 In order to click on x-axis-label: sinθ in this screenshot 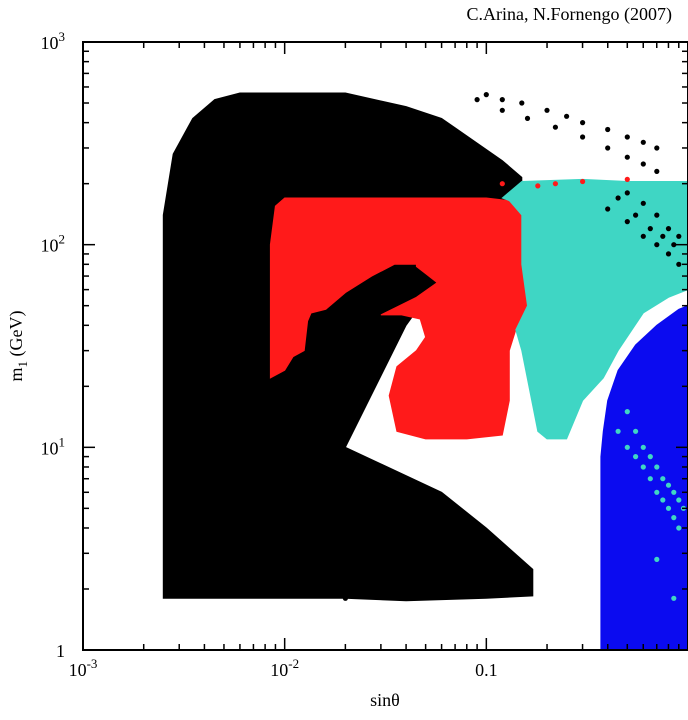, I will do `click(385, 700)`.